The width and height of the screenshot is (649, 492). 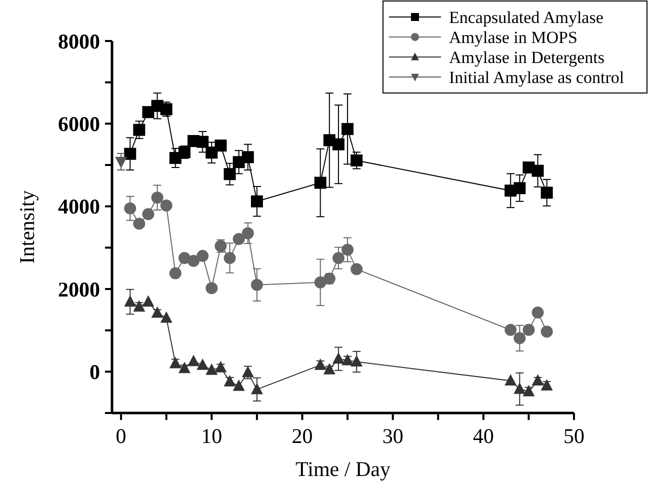 What do you see at coordinates (27, 227) in the screenshot?
I see `y-axis-title: Intensity` at bounding box center [27, 227].